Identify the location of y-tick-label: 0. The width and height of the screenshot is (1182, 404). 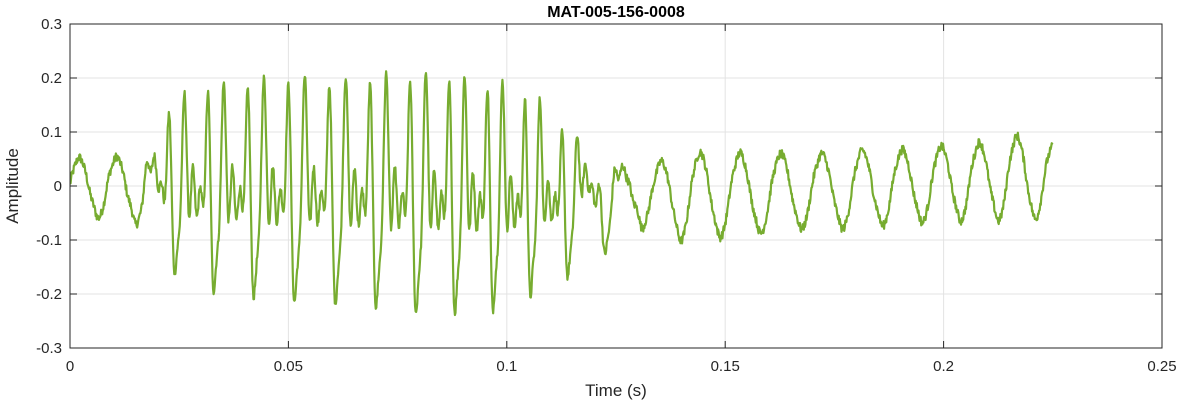
(58, 186).